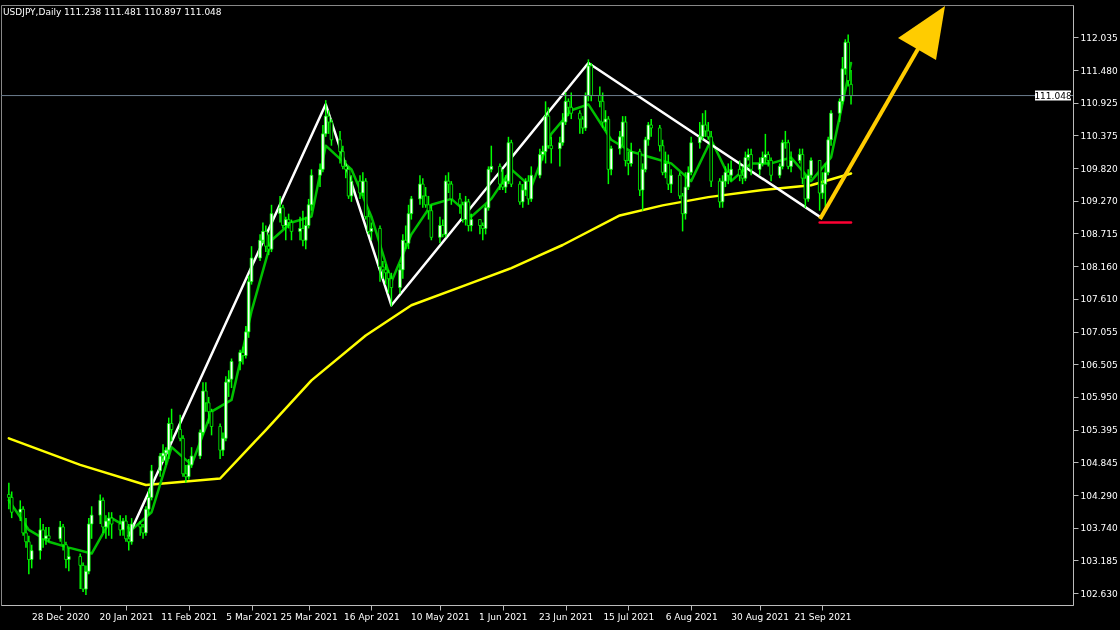 The width and height of the screenshot is (1120, 630). I want to click on y-tick-label: 110.925, so click(1099, 103).